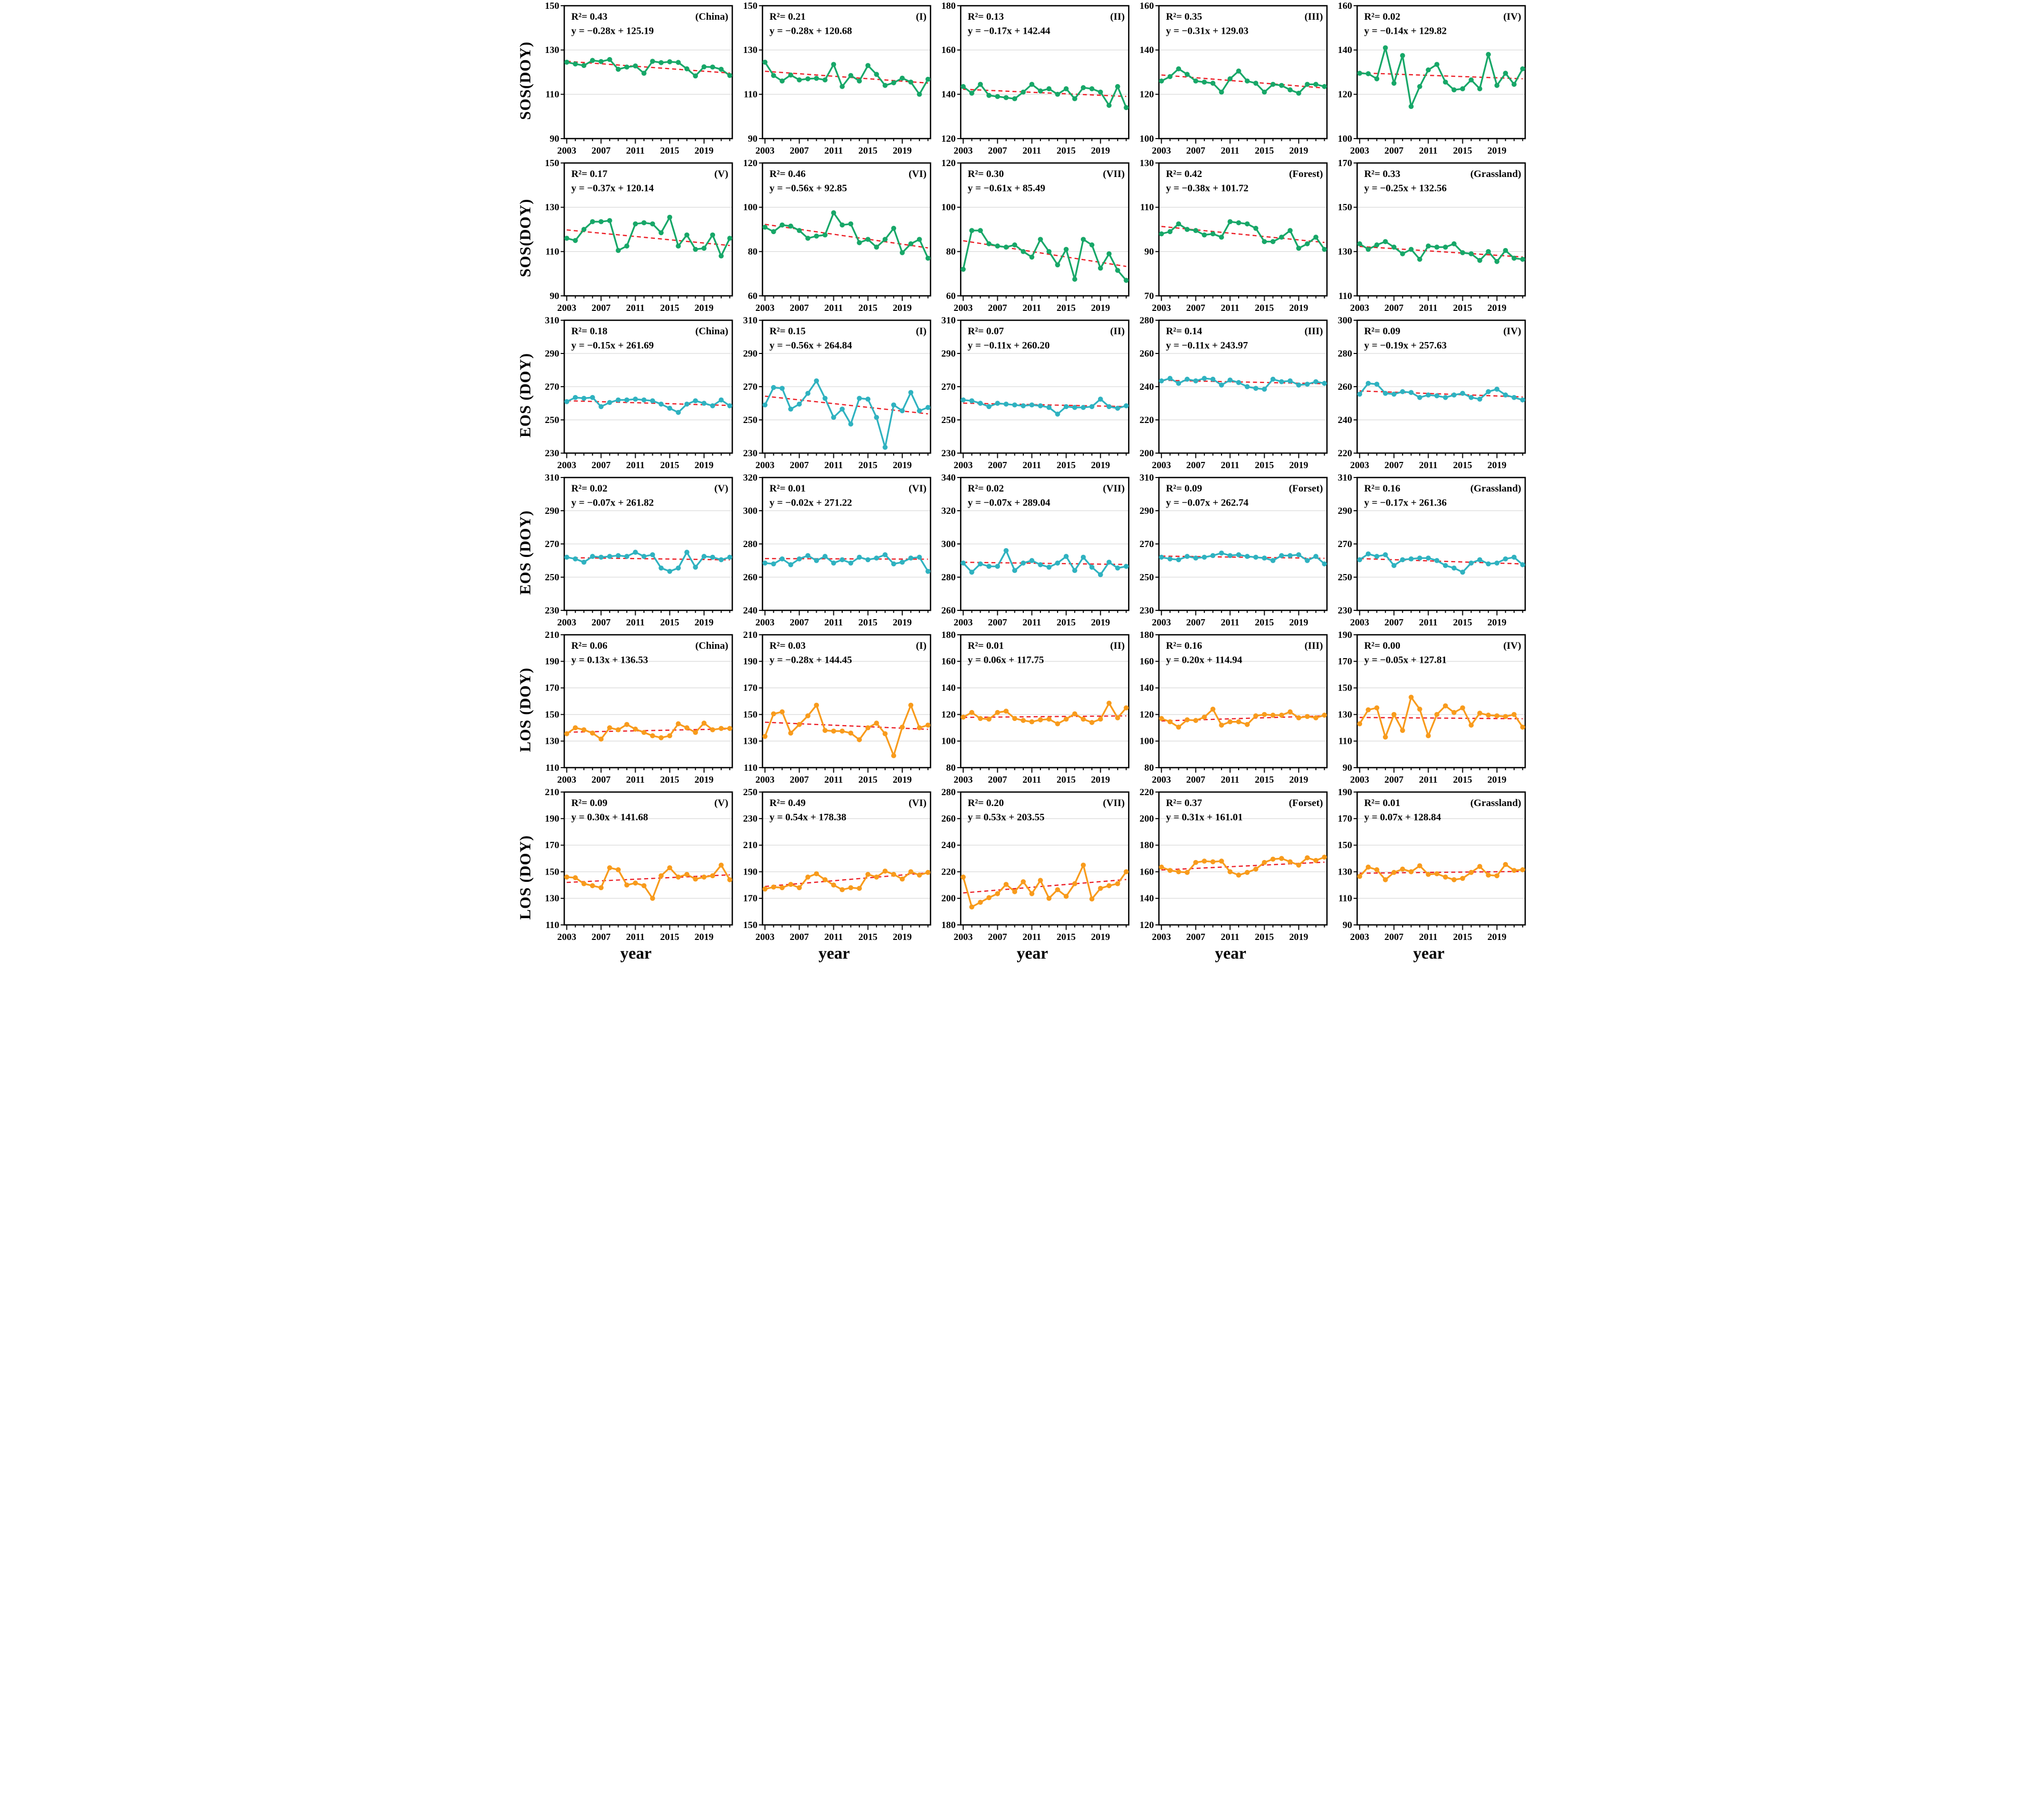 This screenshot has height=1801, width=2044. I want to click on equation-label: y = −0.07x + 262.74, so click(1207, 503).